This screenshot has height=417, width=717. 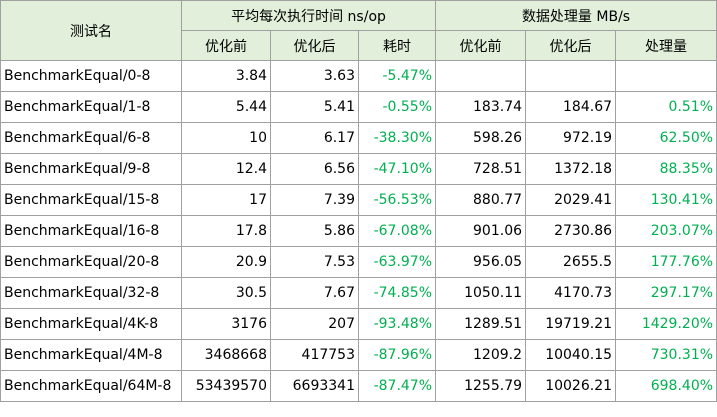 I want to click on cell-time-delta: -87.47%, so click(x=397, y=386).